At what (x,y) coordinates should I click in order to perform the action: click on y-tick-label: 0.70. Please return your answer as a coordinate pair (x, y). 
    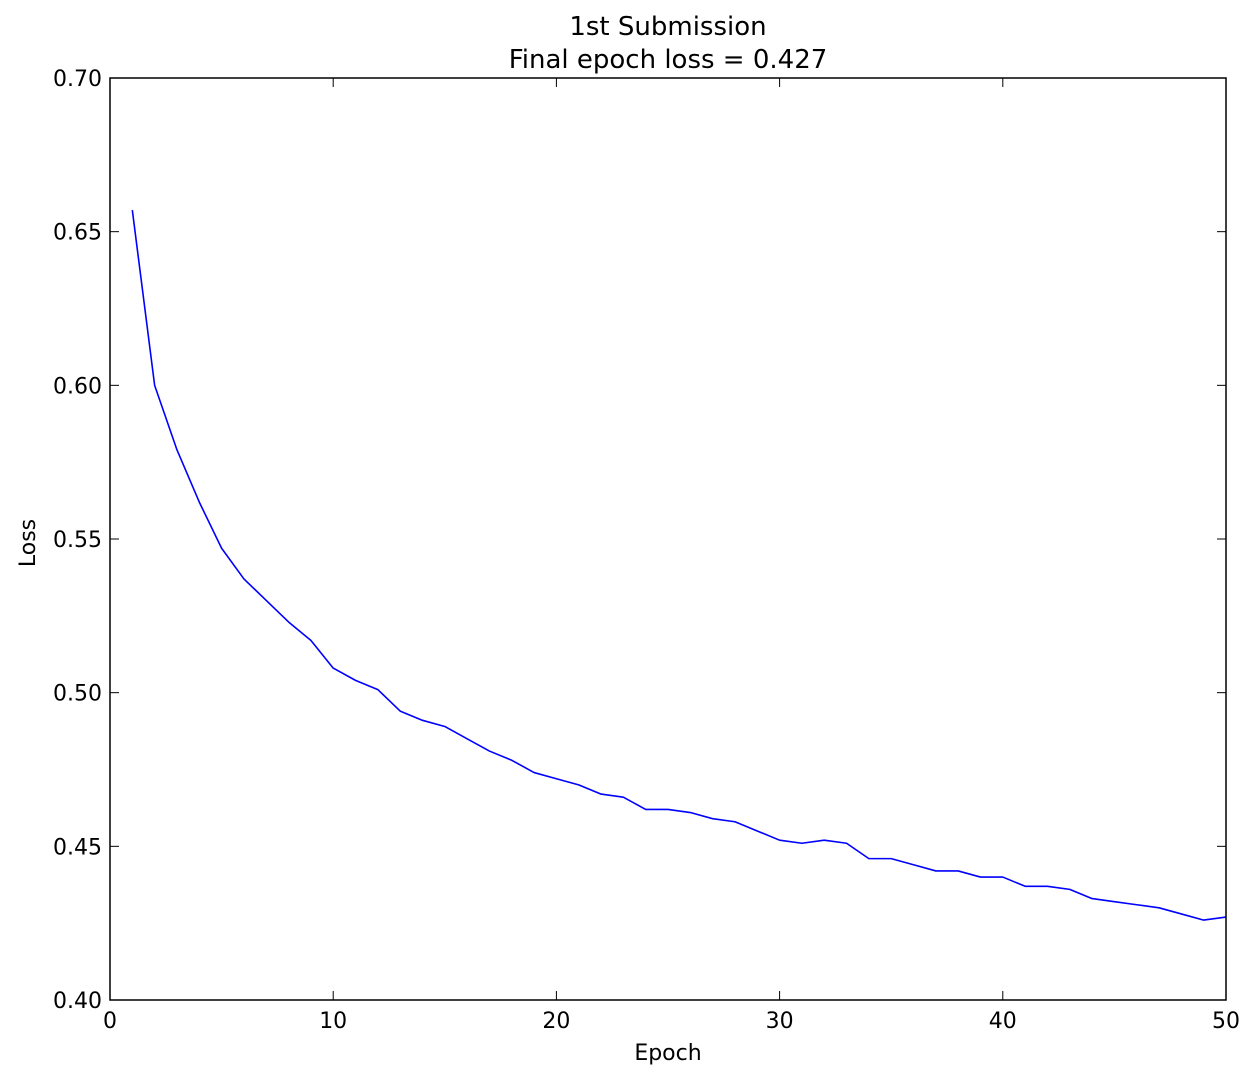
    Looking at the image, I should click on (77, 79).